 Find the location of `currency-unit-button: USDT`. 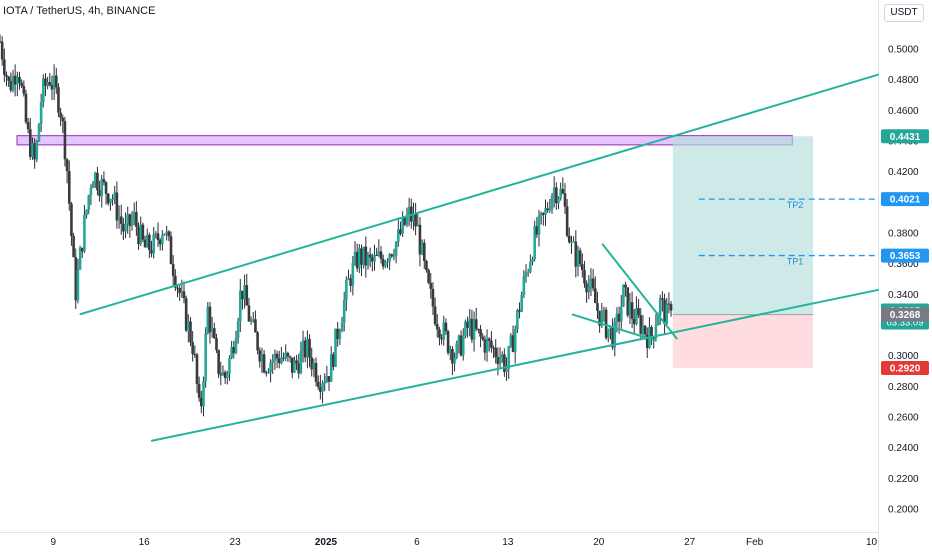

currency-unit-button: USDT is located at coordinates (904, 13).